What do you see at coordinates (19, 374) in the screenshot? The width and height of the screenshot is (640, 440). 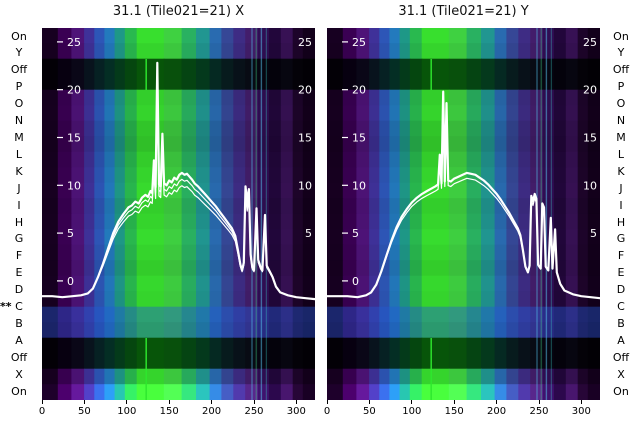 I see `row-label-left-x-20: X` at bounding box center [19, 374].